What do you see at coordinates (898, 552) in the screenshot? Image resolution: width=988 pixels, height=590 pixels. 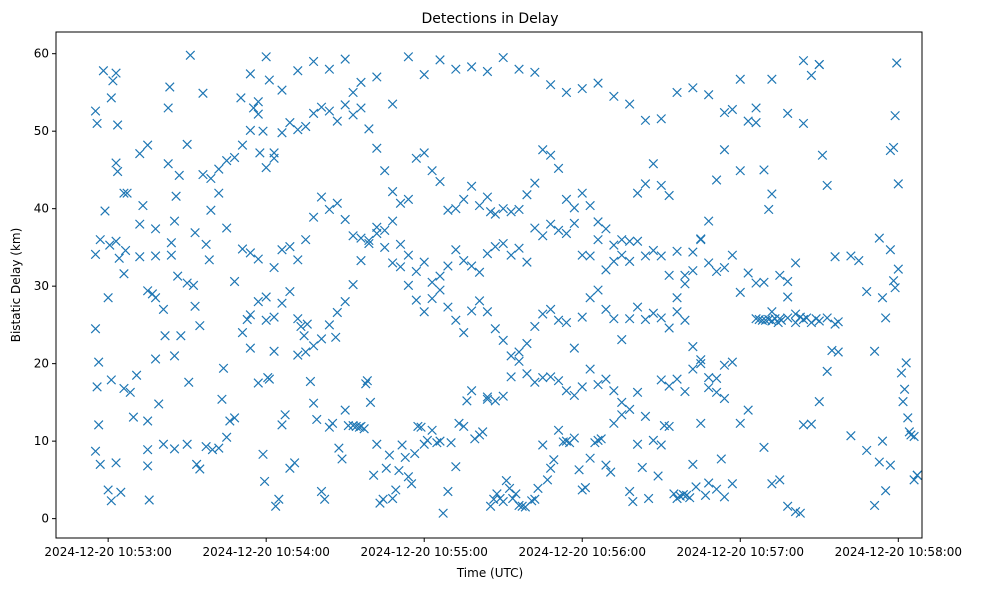 I see `x-tick-label: 2024-12-20 10:58:00` at bounding box center [898, 552].